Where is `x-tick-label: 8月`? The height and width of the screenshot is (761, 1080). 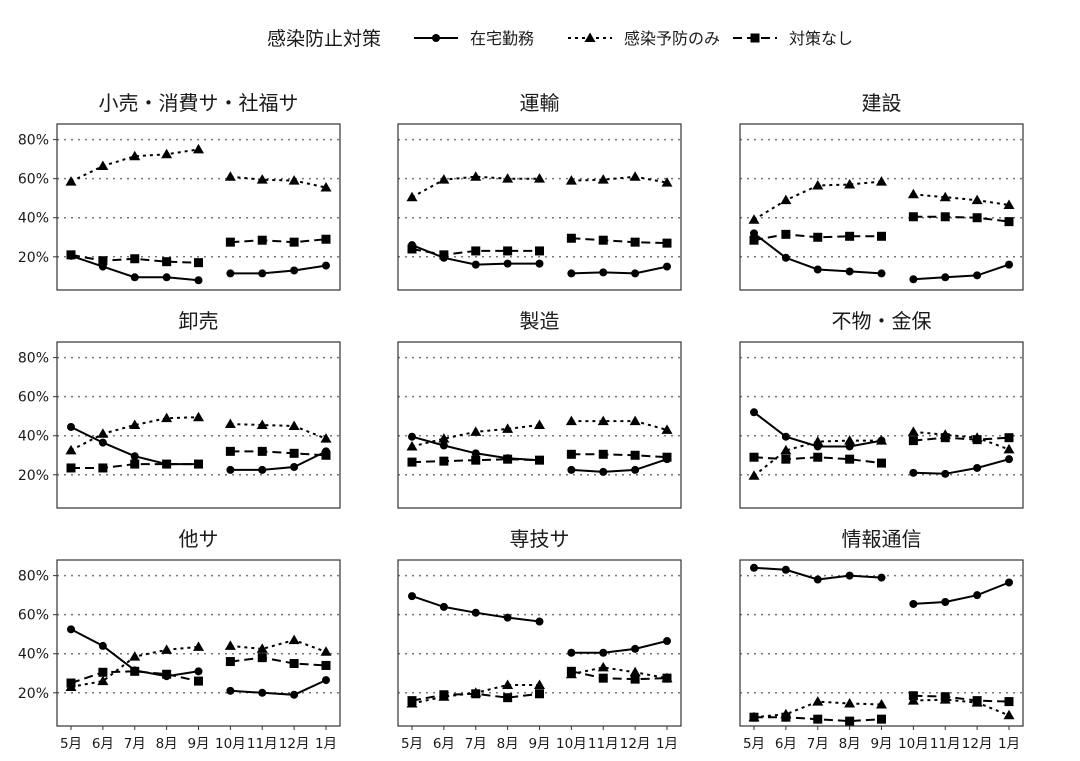 x-tick-label: 8月 is located at coordinates (850, 744).